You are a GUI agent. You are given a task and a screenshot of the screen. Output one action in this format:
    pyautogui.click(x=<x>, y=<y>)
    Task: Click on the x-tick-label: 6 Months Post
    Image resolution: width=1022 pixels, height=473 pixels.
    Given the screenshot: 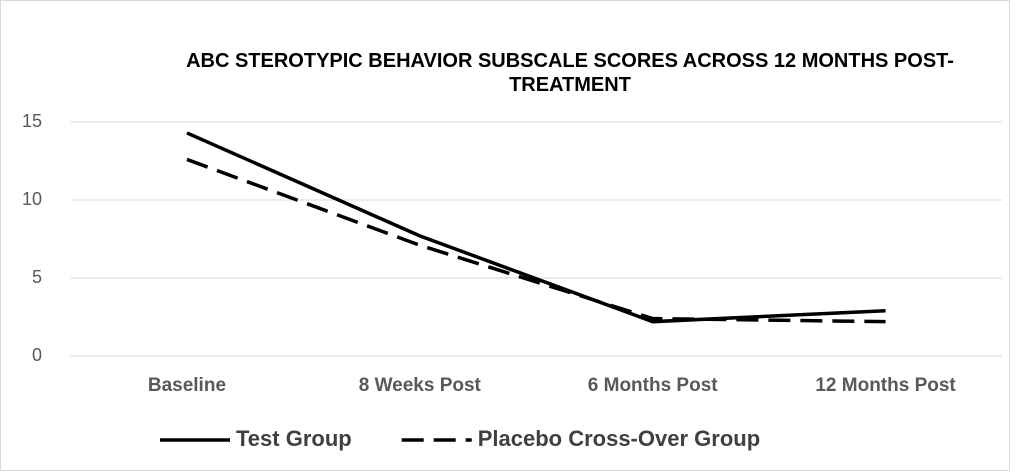 What is the action you would take?
    pyautogui.click(x=653, y=385)
    